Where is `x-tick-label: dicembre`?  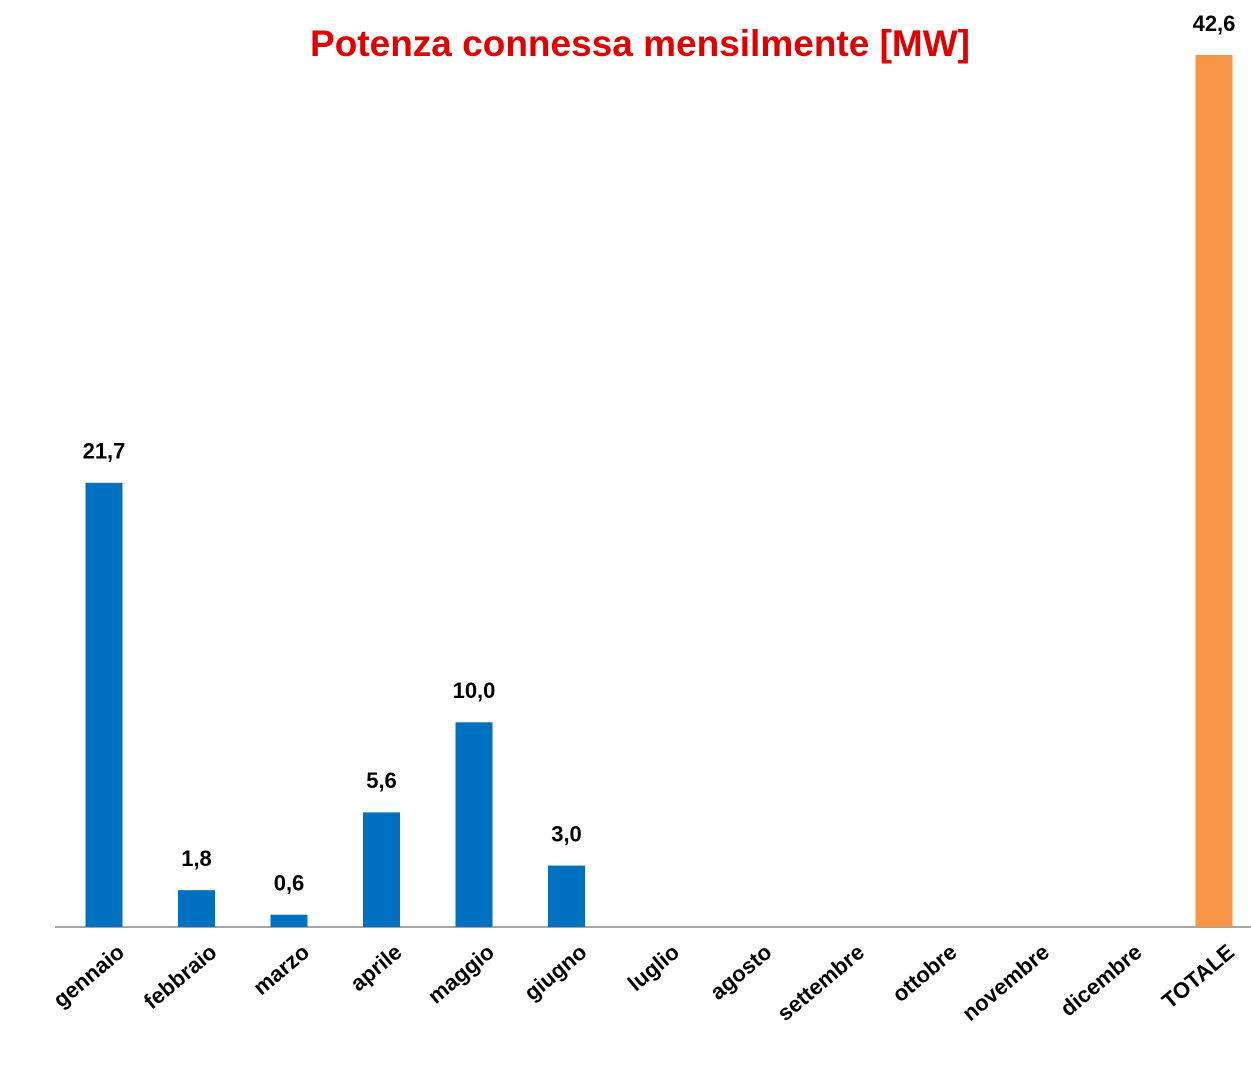
x-tick-label: dicembre is located at coordinates (1100, 980).